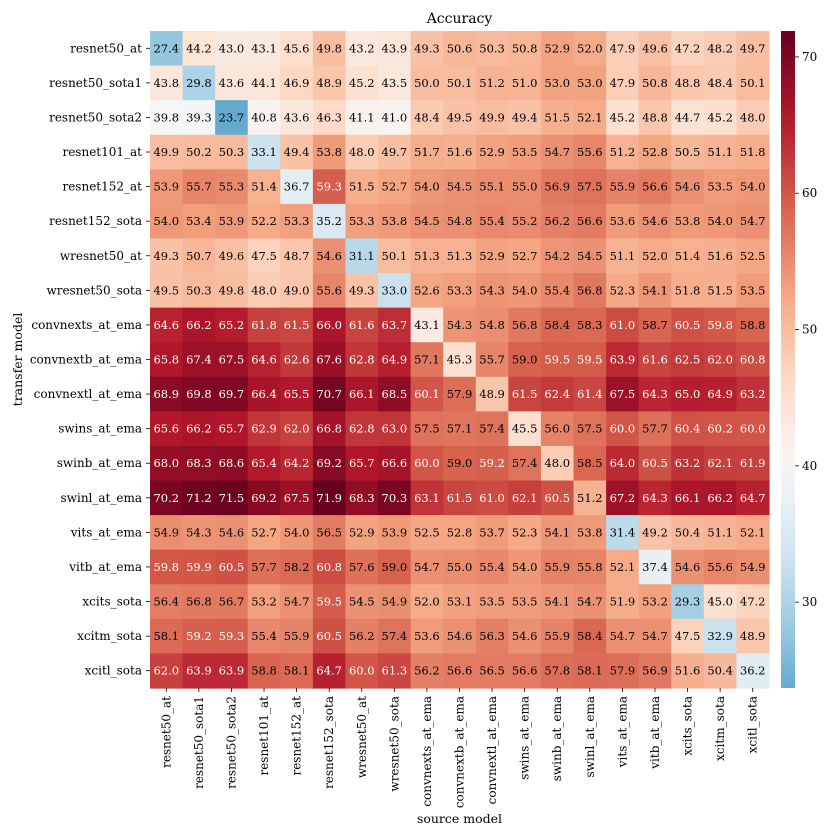  I want to click on cell-value-label: 63.9, so click(232, 671).